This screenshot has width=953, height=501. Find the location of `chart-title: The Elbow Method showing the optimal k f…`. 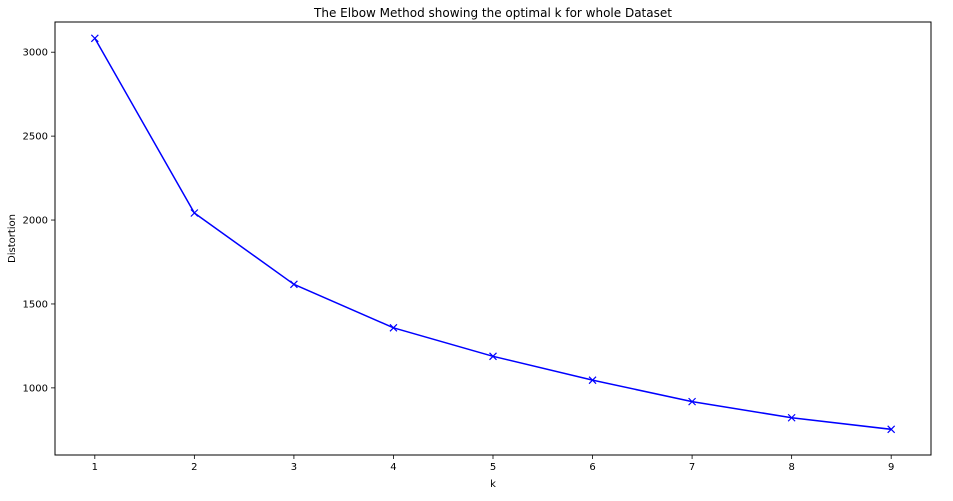

chart-title: The Elbow Method showing the optimal k f… is located at coordinates (492, 13).